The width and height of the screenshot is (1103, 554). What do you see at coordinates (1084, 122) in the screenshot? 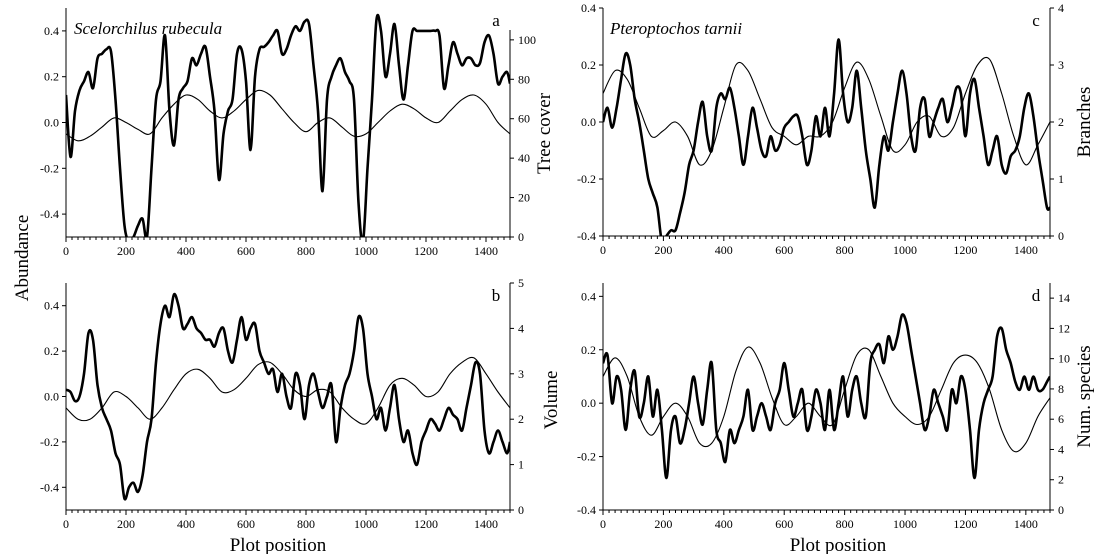
I see `y2-axis-title: Branches` at bounding box center [1084, 122].